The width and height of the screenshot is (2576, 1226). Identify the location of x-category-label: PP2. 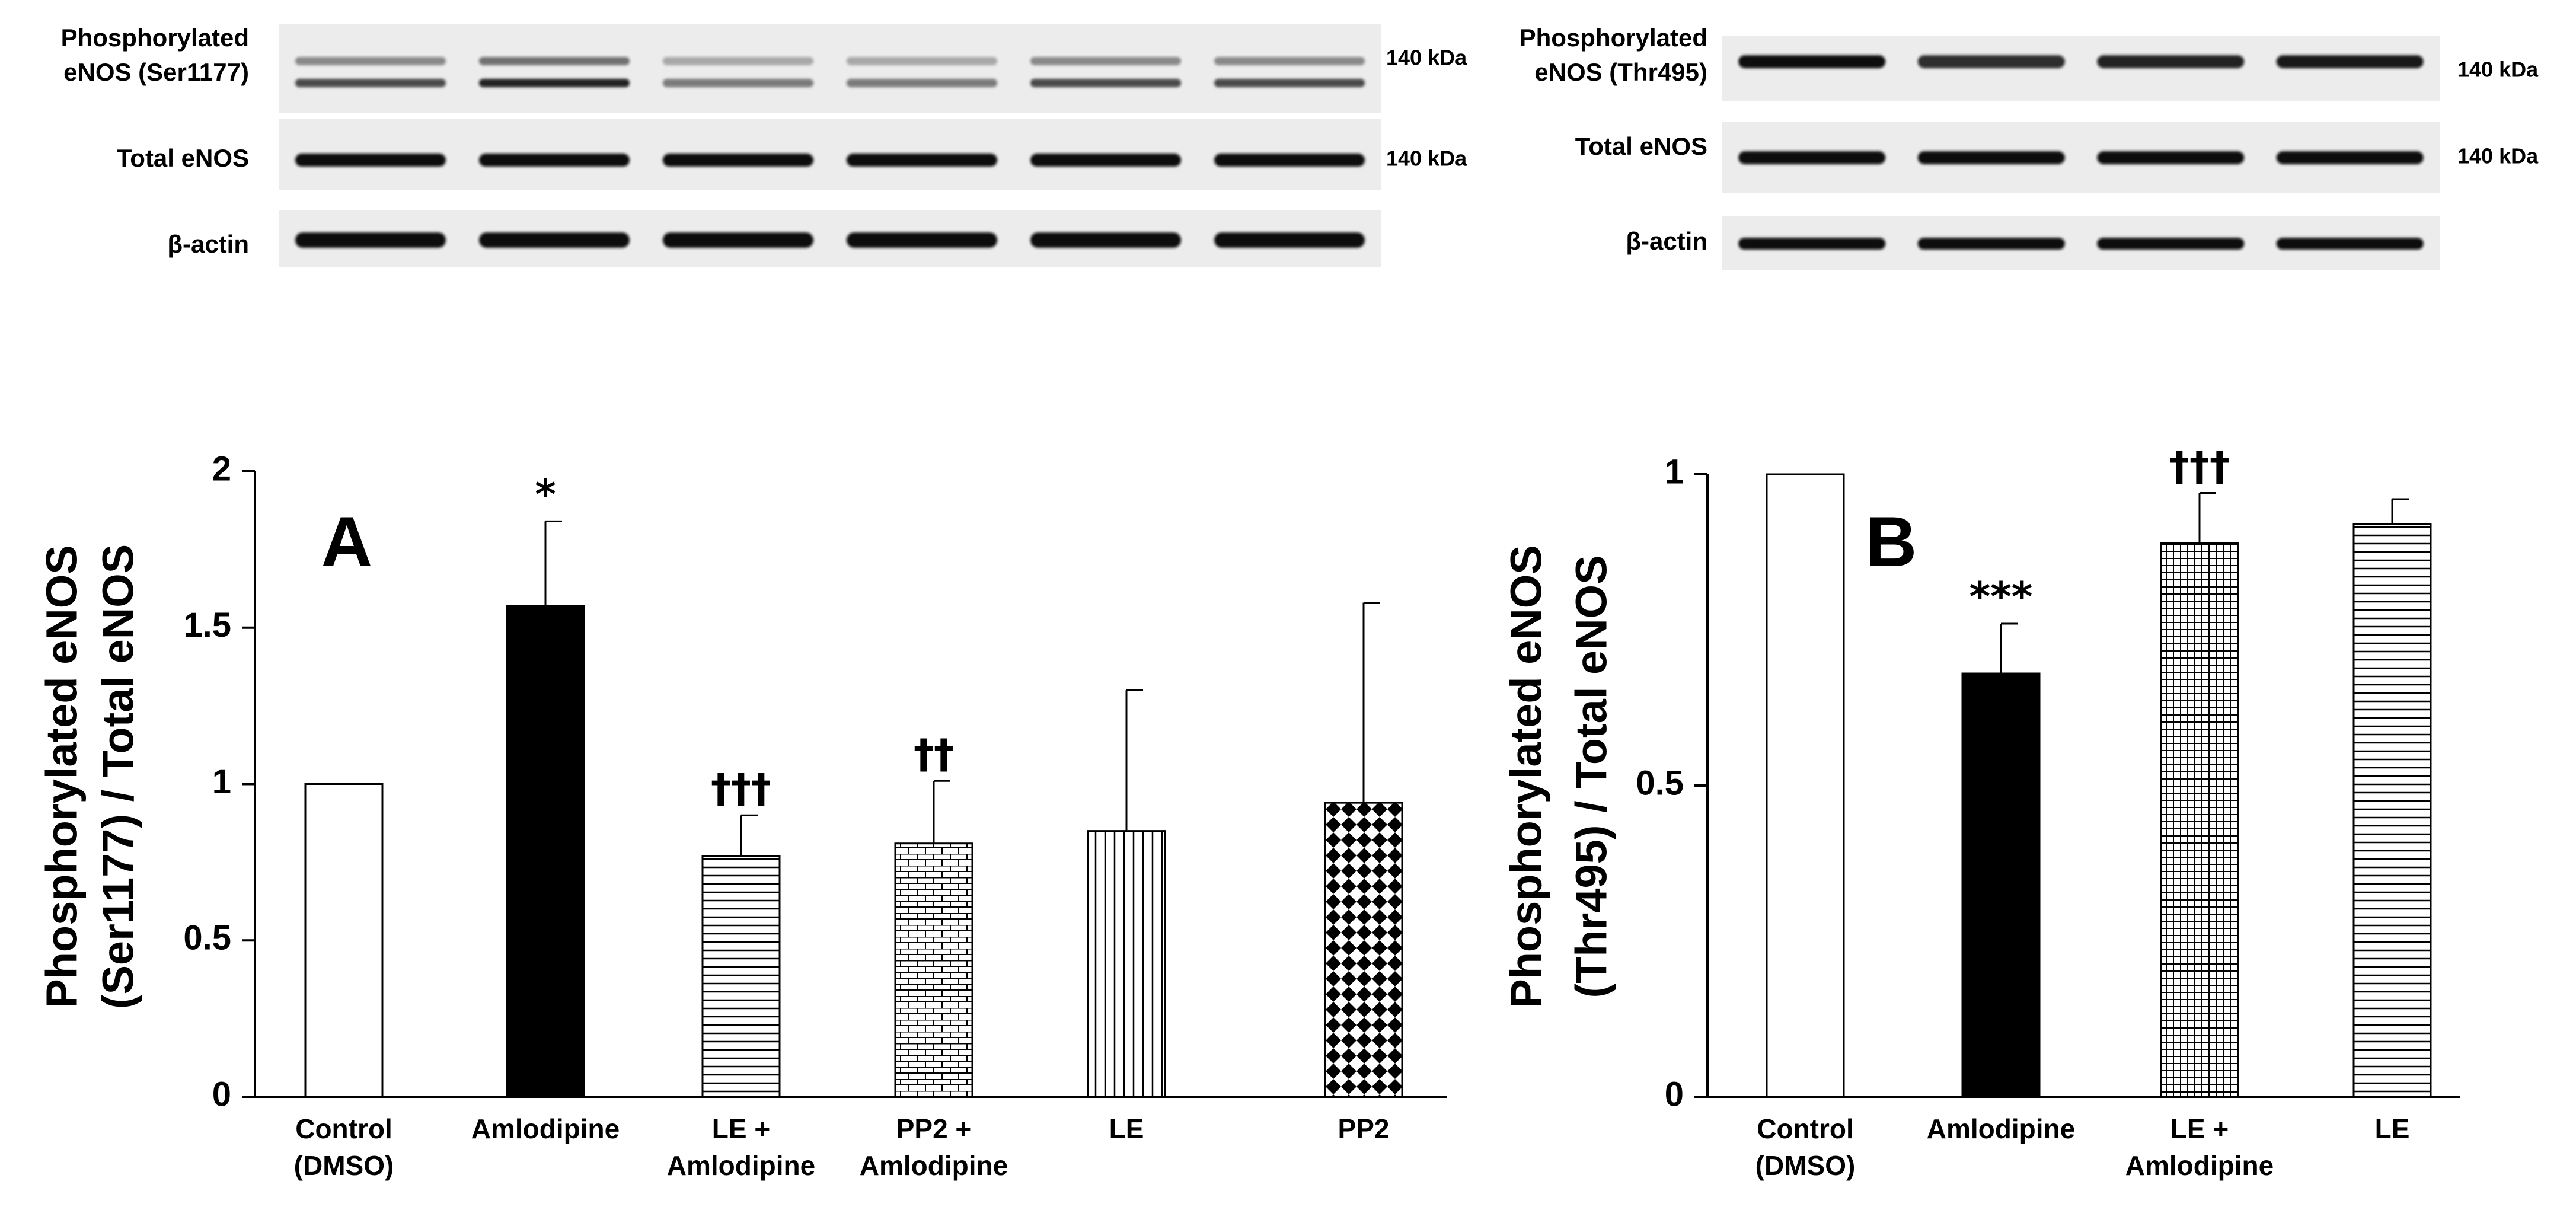
(1364, 1128).